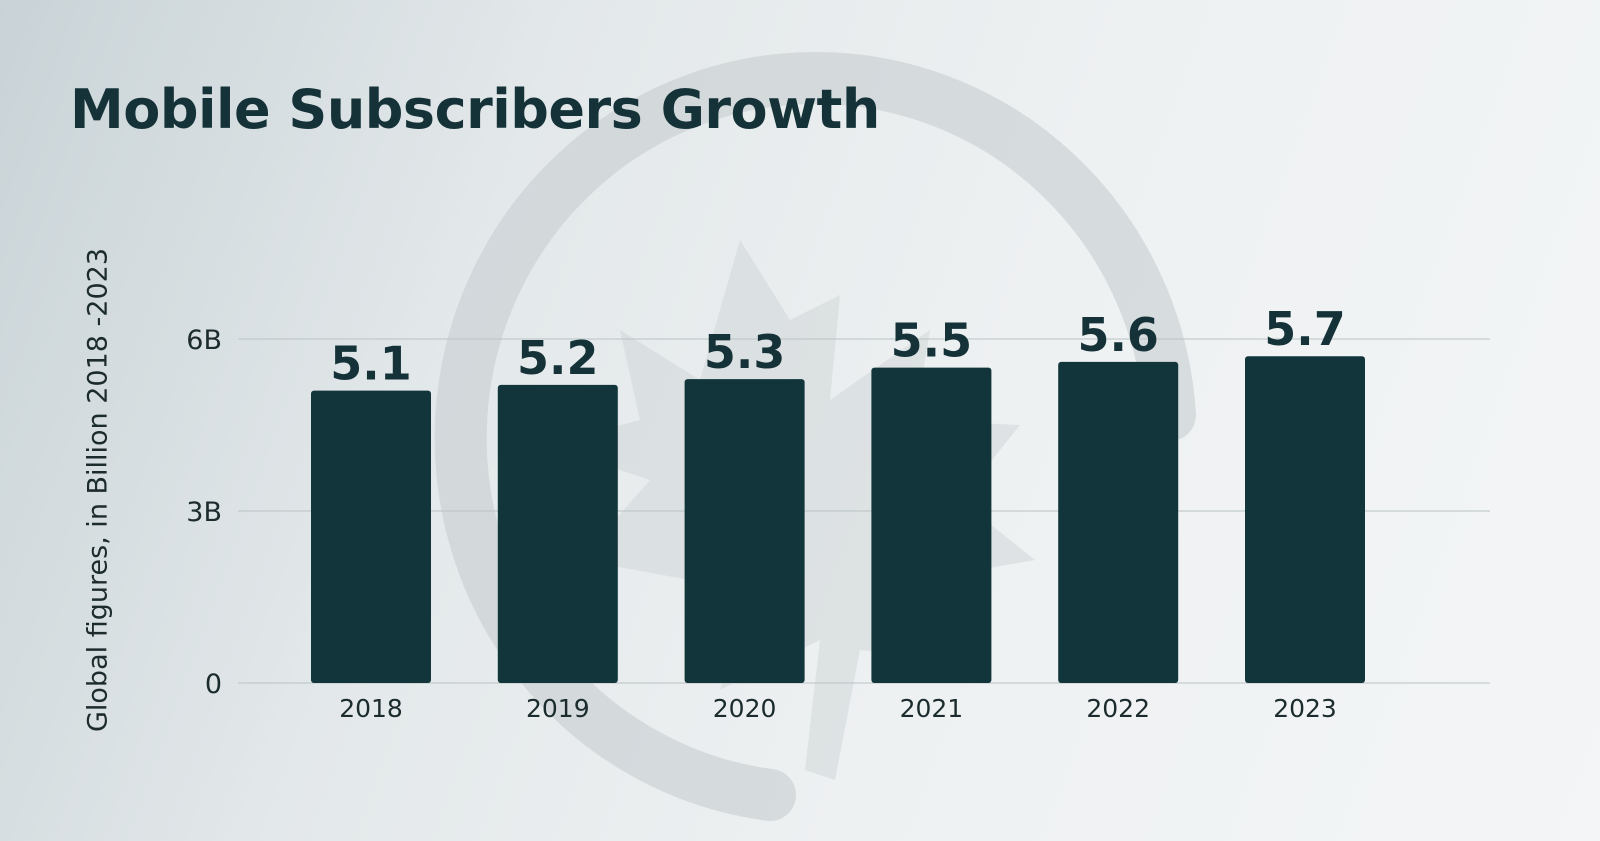 The height and width of the screenshot is (841, 1600). Describe the element at coordinates (745, 708) in the screenshot. I see `x-tick-label: 2020` at that location.